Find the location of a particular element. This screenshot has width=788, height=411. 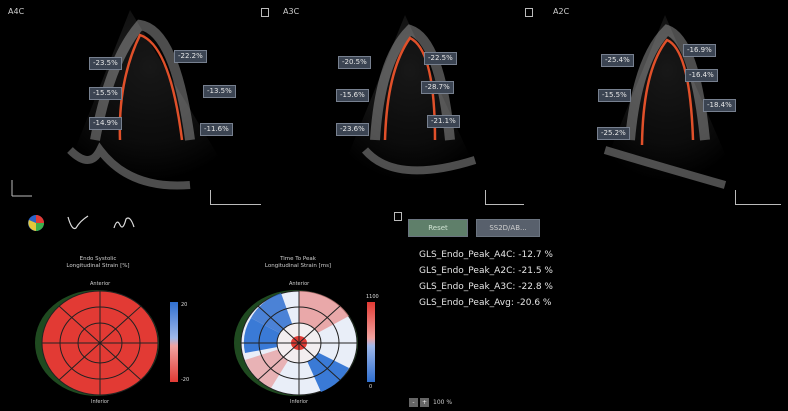

zoom-level: 100 % is located at coordinates (443, 402).